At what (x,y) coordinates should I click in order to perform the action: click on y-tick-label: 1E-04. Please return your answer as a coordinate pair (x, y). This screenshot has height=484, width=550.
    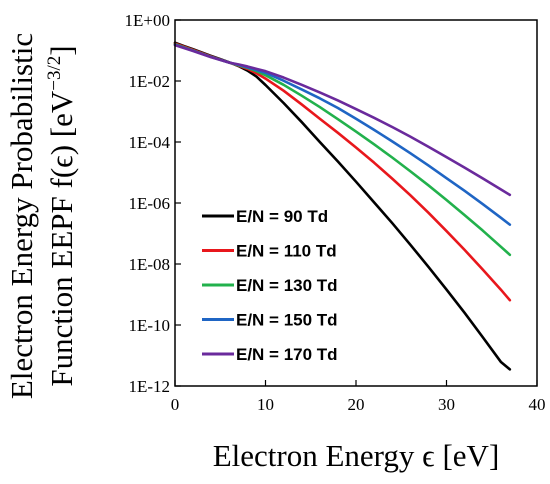
    Looking at the image, I should click on (149, 142).